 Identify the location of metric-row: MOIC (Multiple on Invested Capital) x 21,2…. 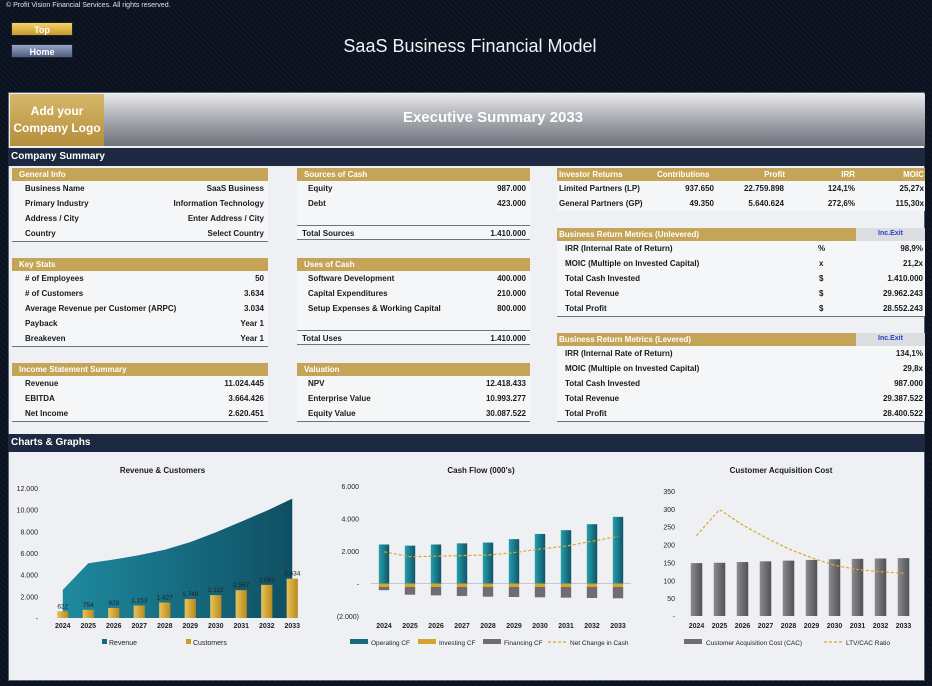
(744, 263).